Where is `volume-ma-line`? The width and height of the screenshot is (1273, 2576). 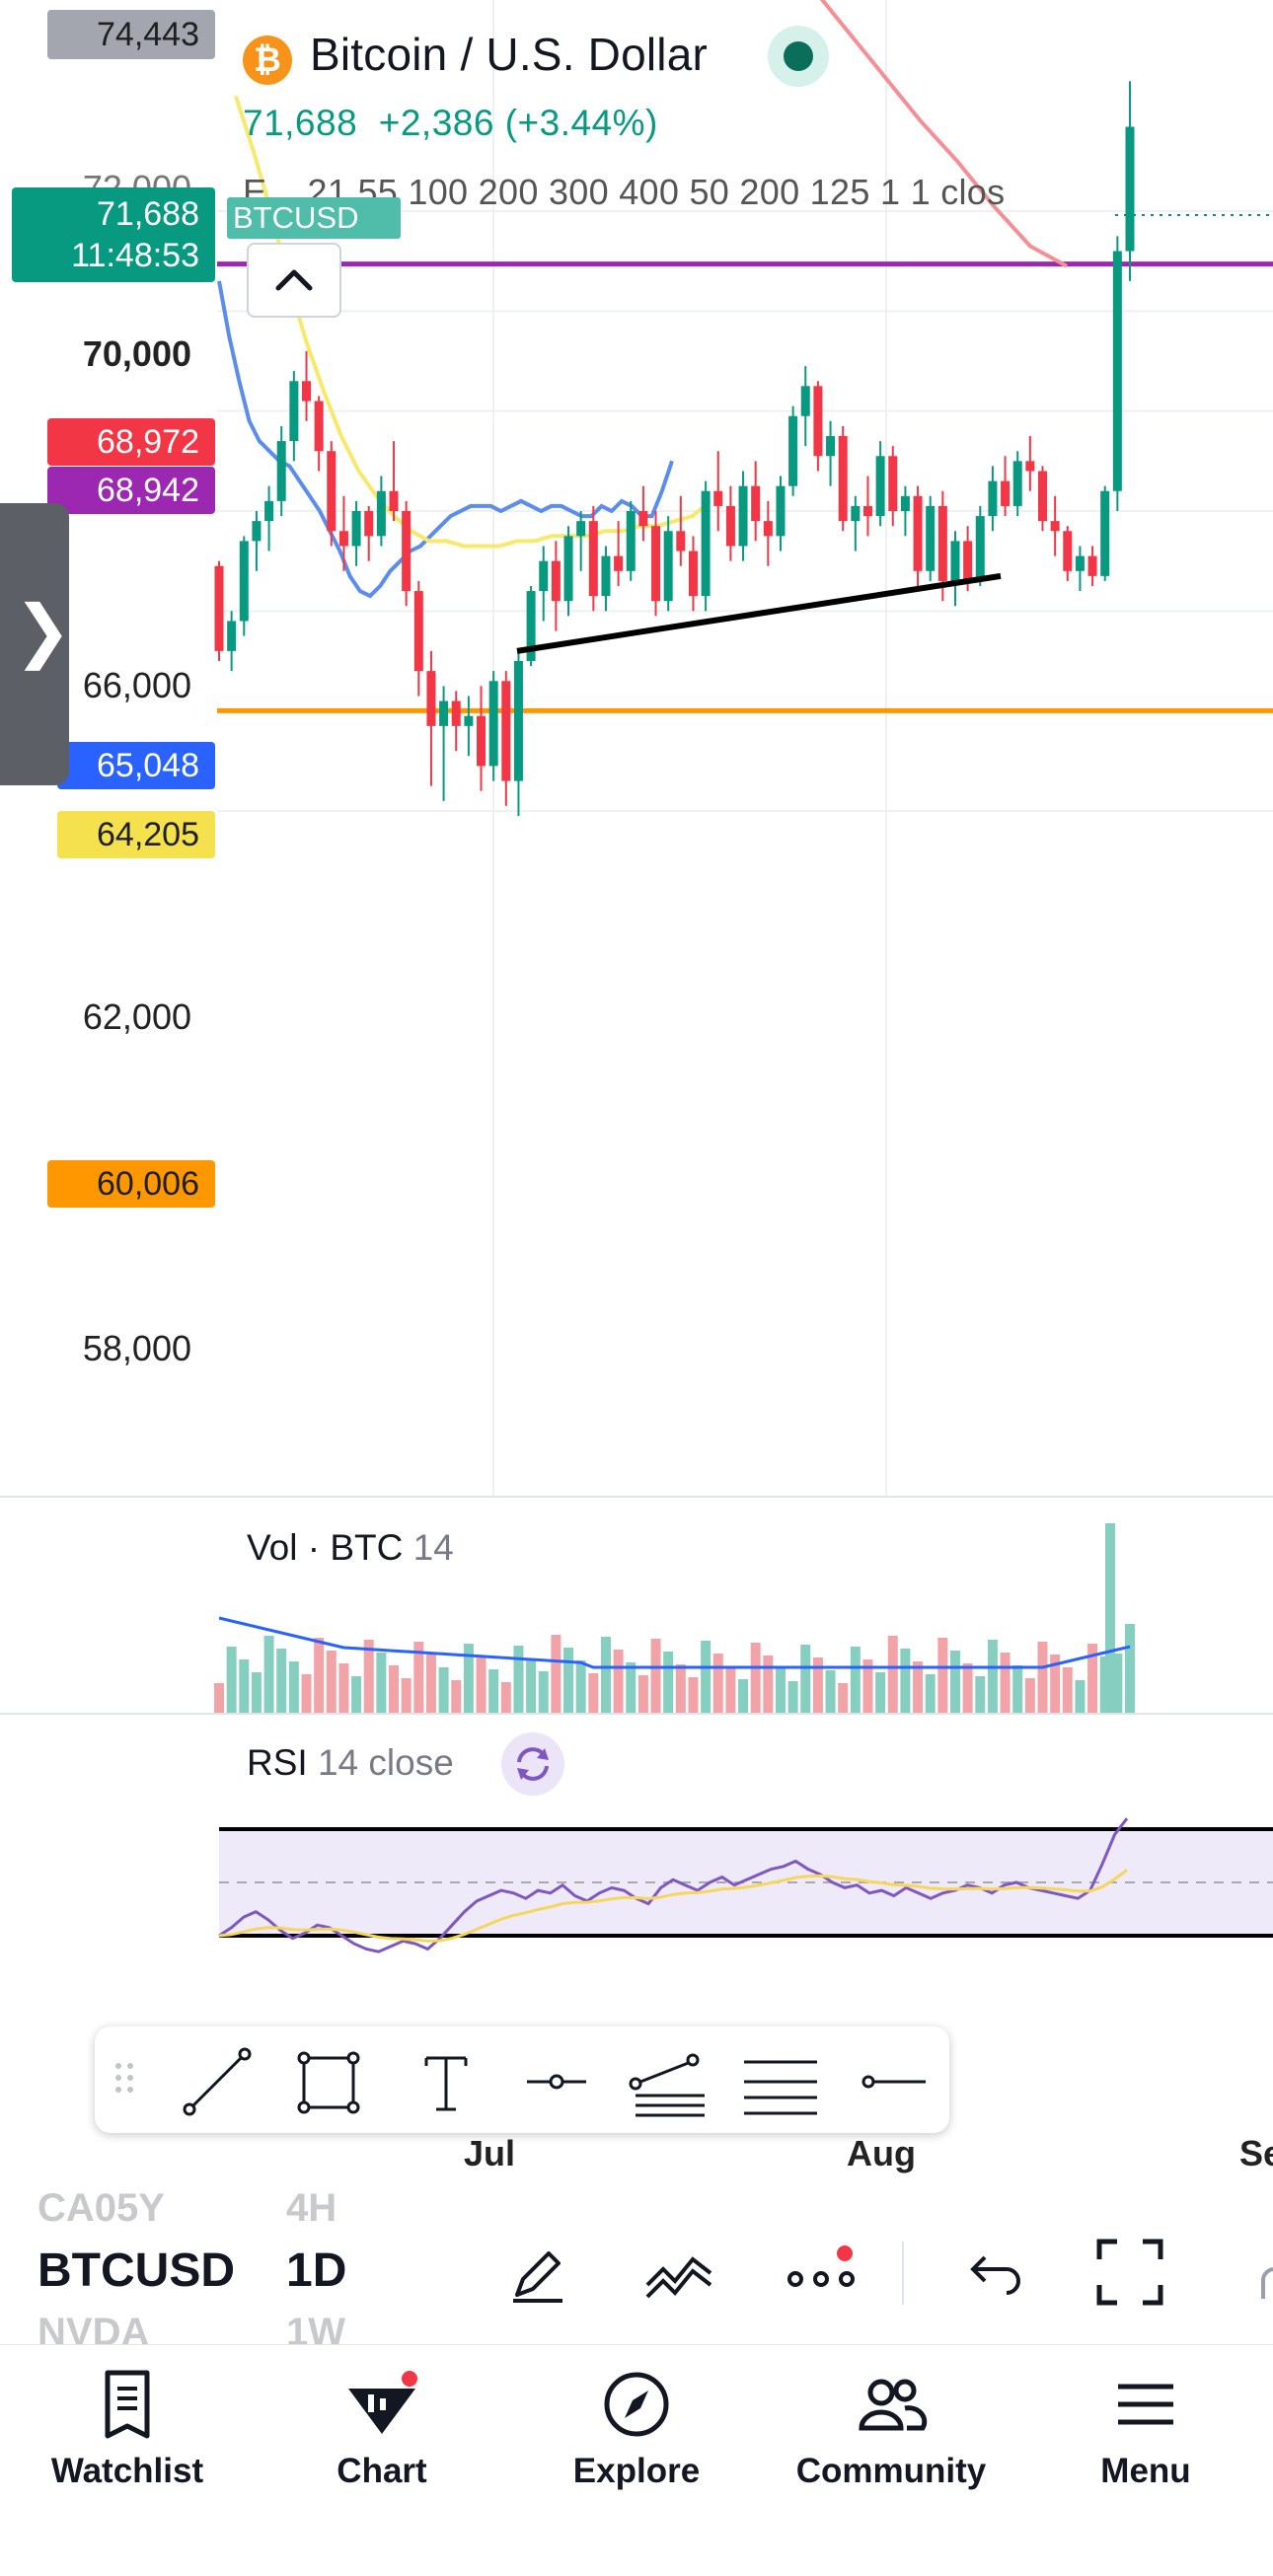
volume-ma-line is located at coordinates (674, 1642).